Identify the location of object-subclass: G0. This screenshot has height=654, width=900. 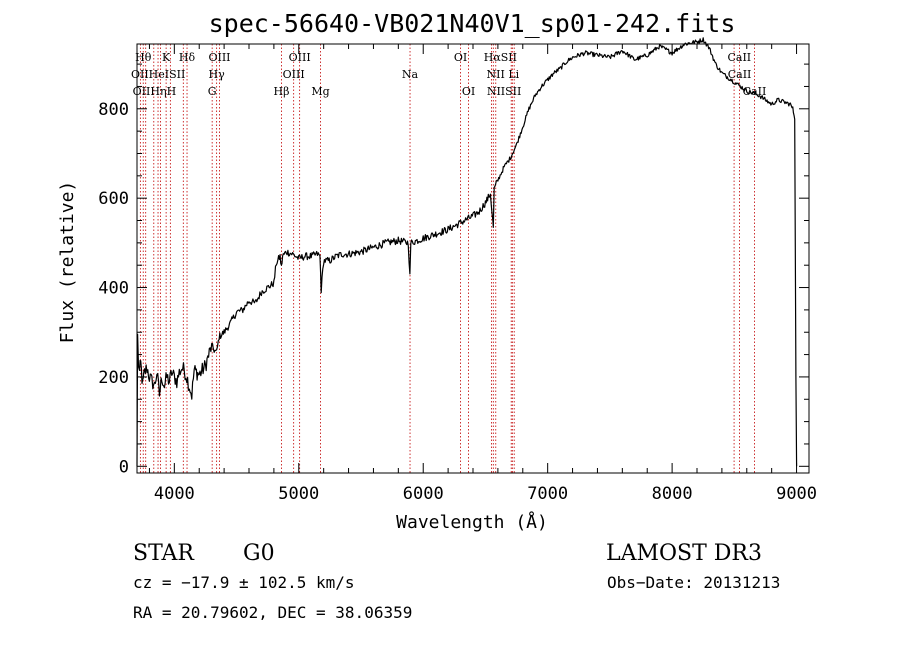
(259, 553).